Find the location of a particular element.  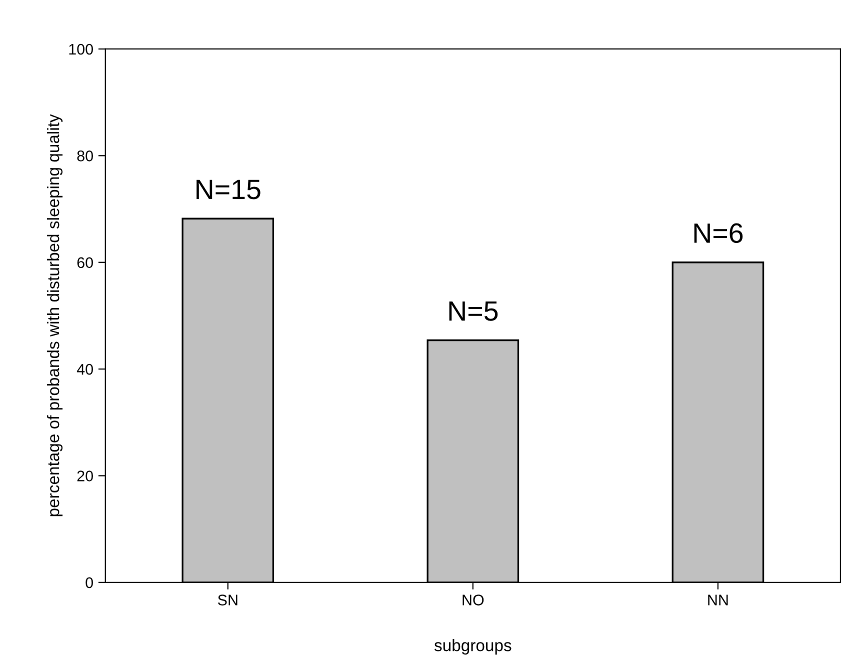

y-tick-label: 60 is located at coordinates (85, 262).